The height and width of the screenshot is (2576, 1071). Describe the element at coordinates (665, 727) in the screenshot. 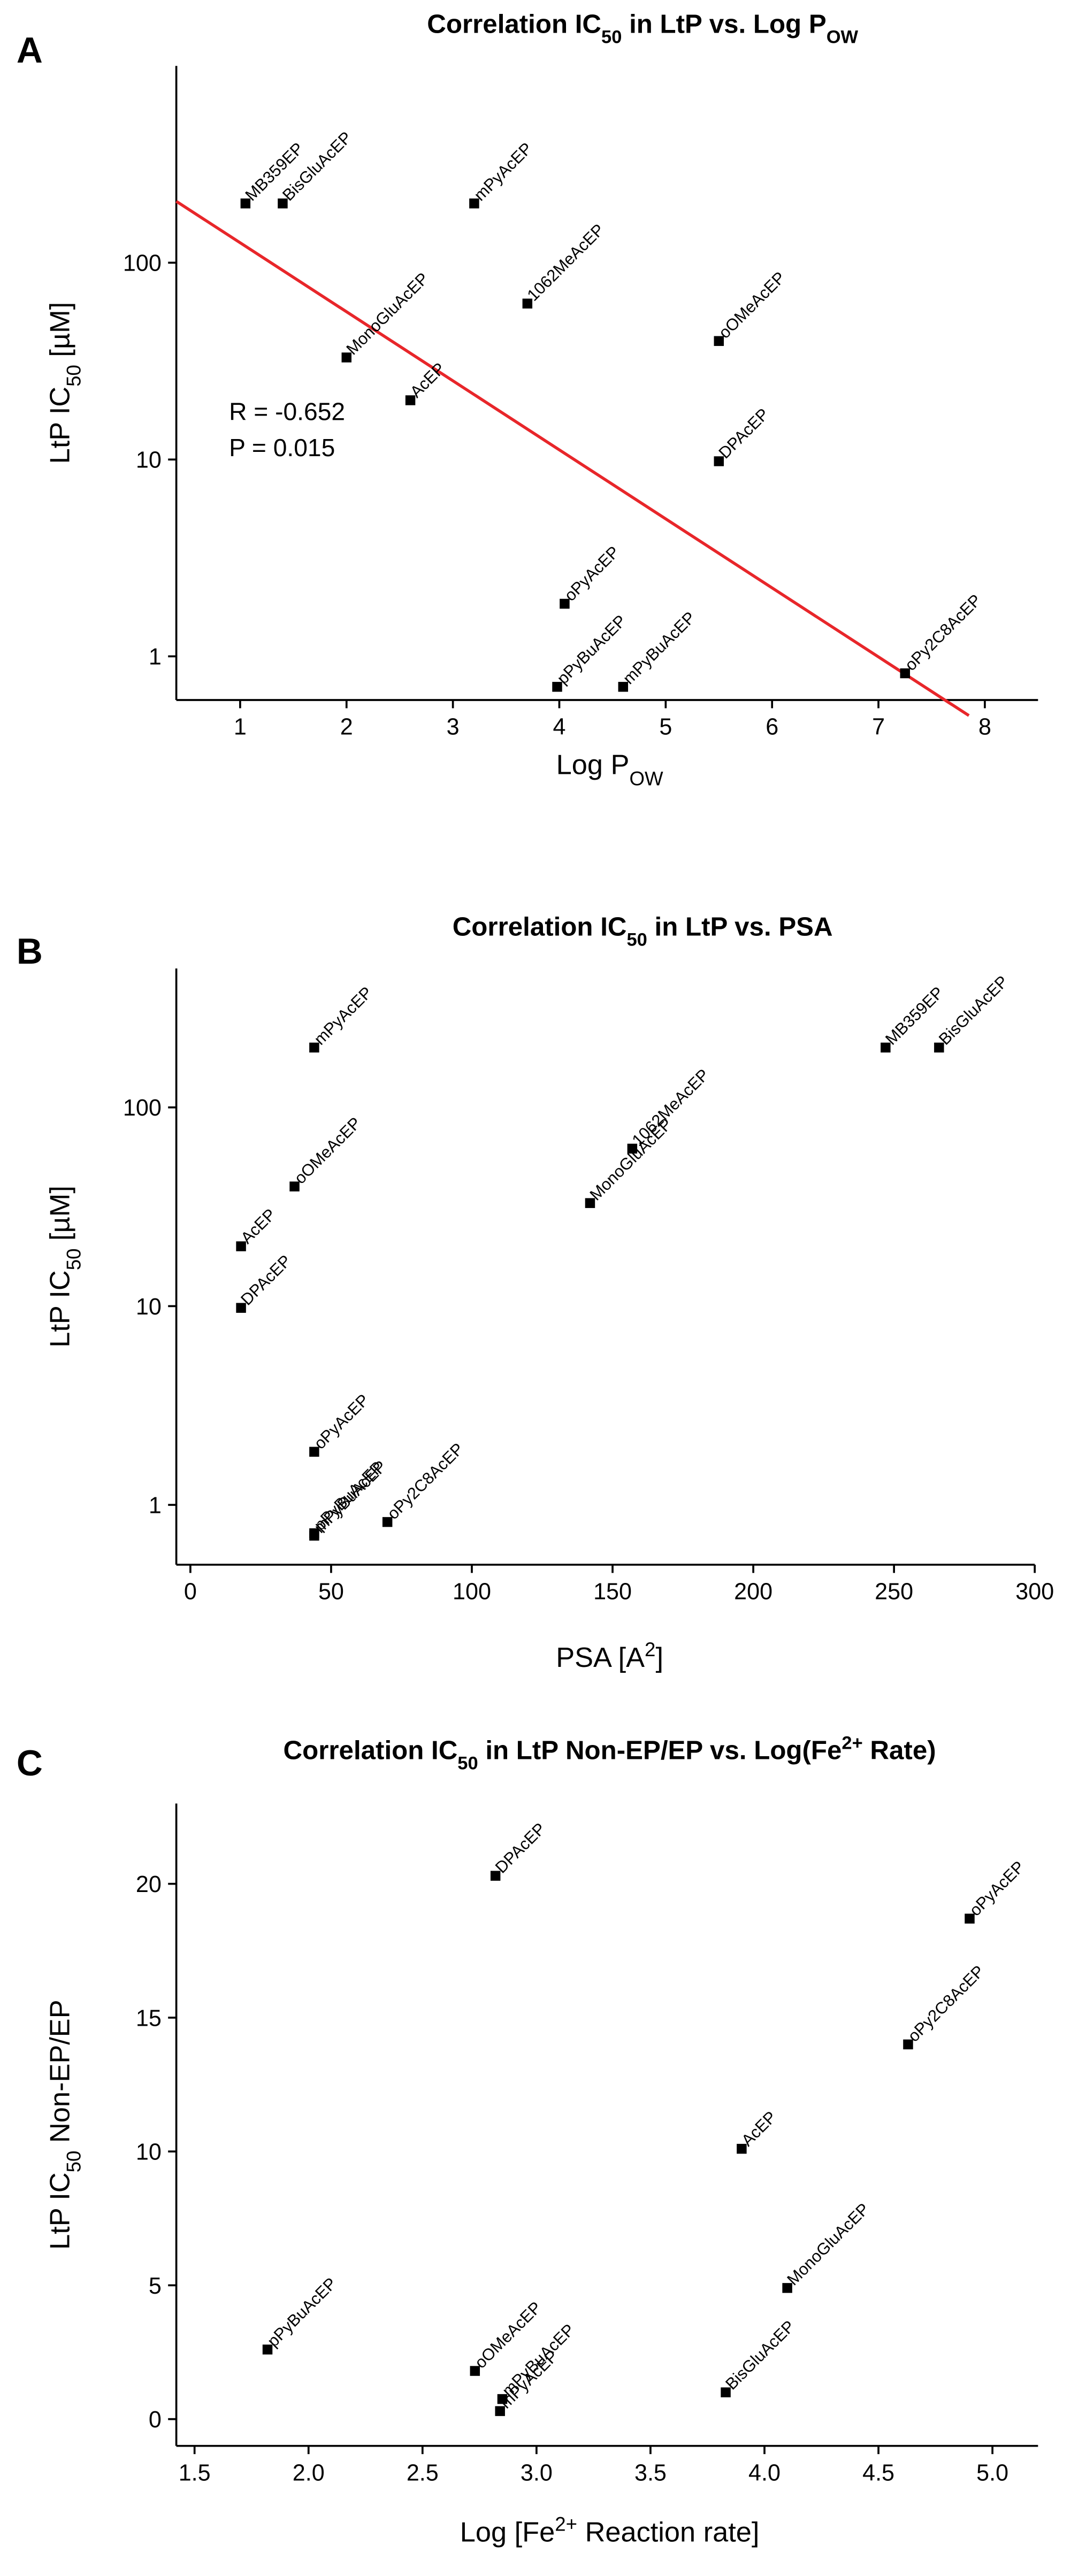

I see `x-tick-label: 5` at that location.